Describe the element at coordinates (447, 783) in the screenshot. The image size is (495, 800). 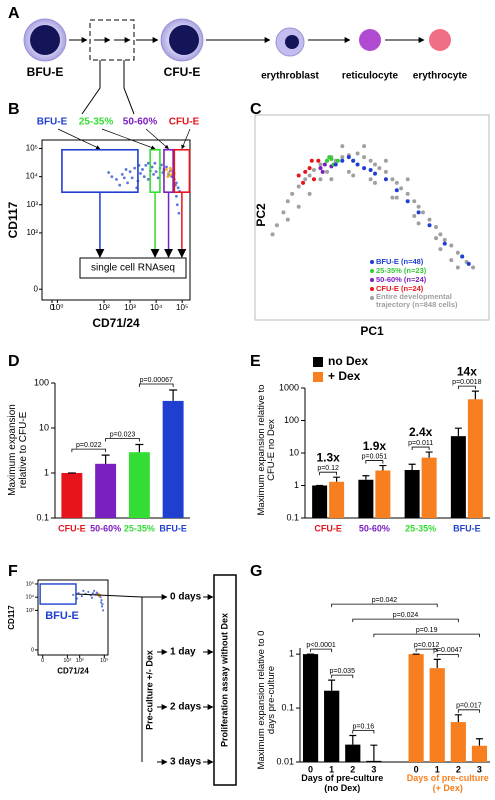
I see `group-label: Days of pre-culture (+ Dex)` at that location.